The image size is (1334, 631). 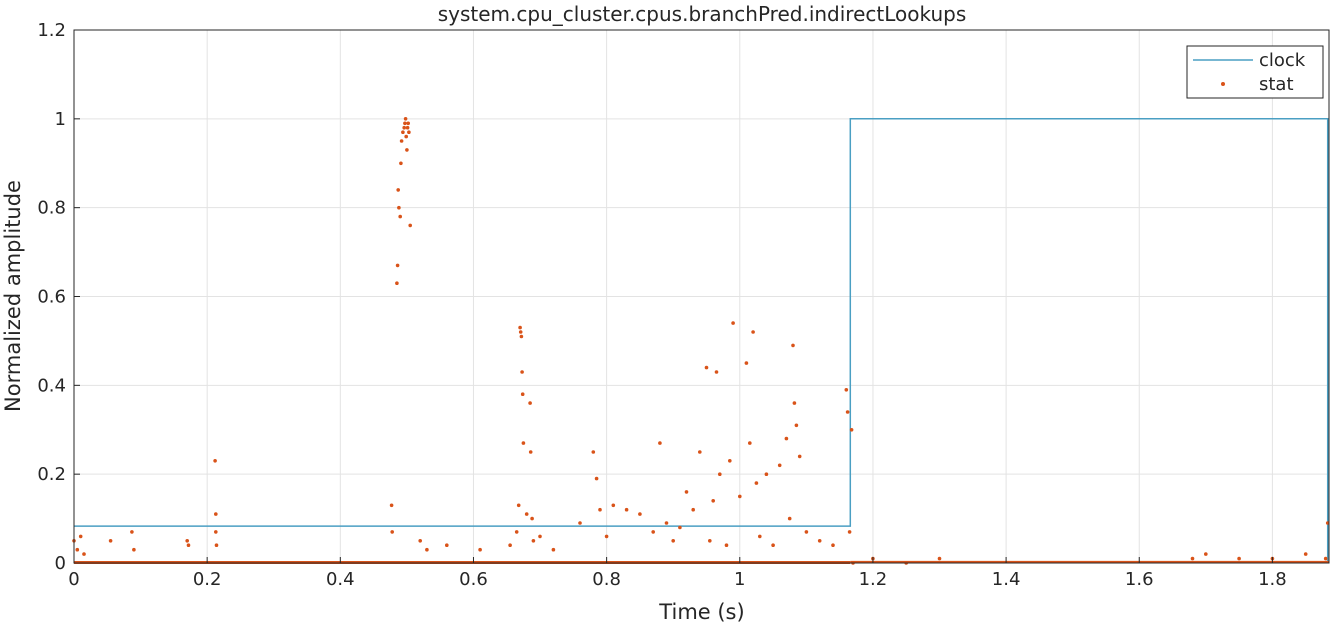 I want to click on y-tick-label: 0.6, so click(x=51, y=297).